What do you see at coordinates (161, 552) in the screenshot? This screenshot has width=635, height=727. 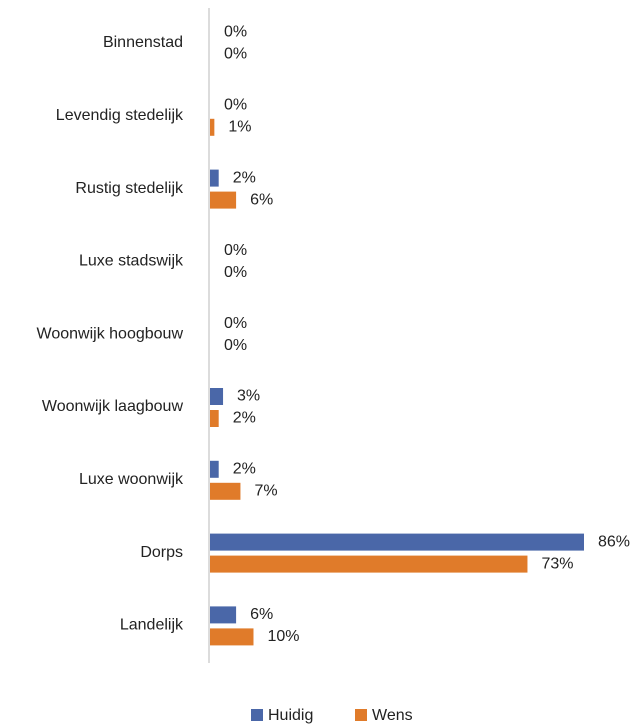 I see `y-tick-label: Dorps` at bounding box center [161, 552].